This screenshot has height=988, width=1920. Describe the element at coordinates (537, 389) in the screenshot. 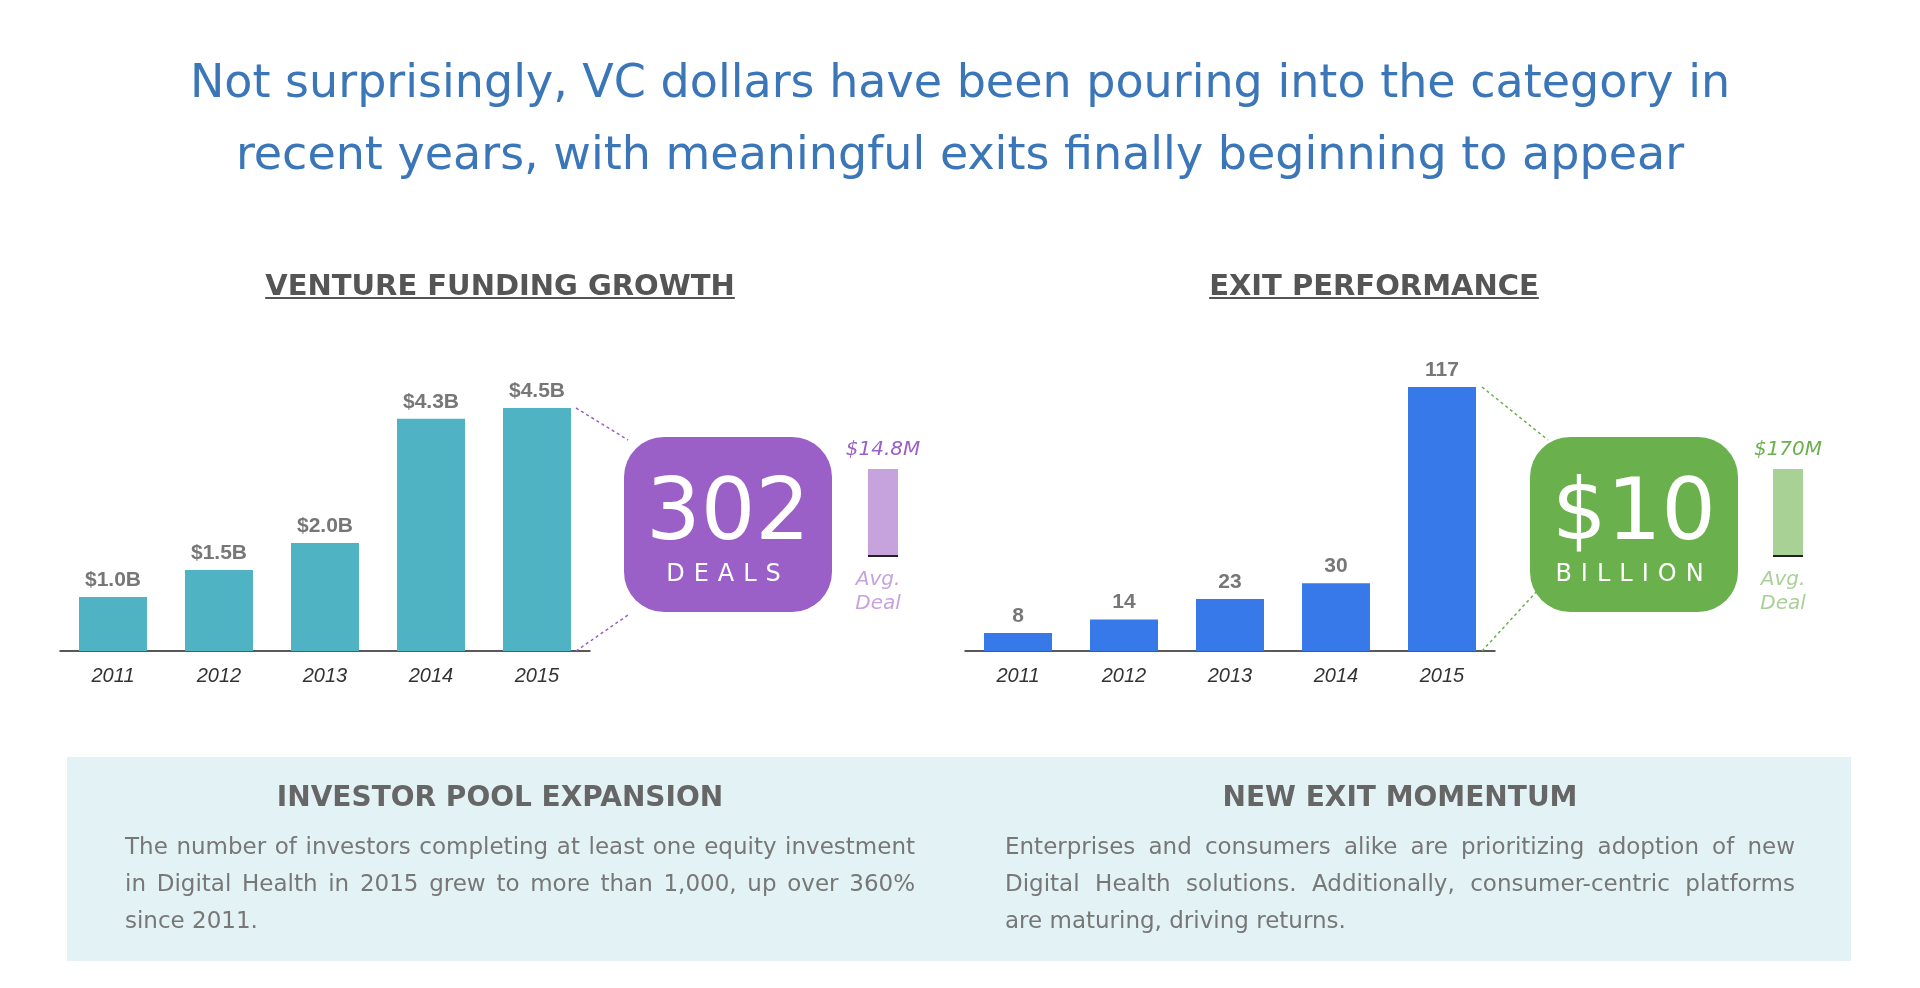

I see `data-label: $4.5B` at that location.